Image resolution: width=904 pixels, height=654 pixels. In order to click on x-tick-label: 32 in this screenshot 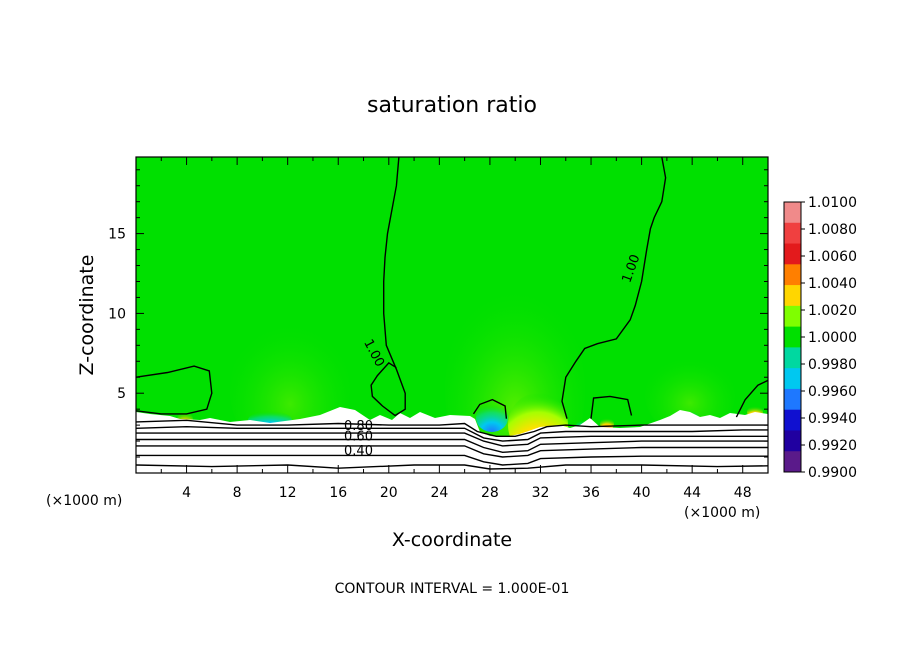, I will do `click(541, 493)`.